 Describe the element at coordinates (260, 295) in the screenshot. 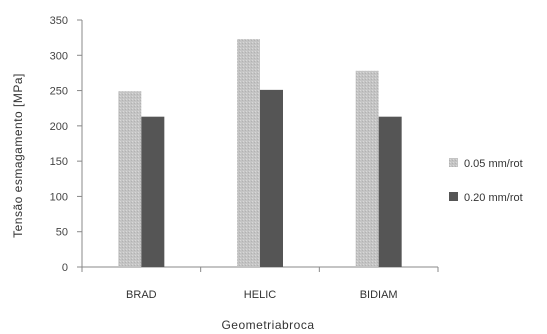

I see `x-tick-label: HELIC` at that location.